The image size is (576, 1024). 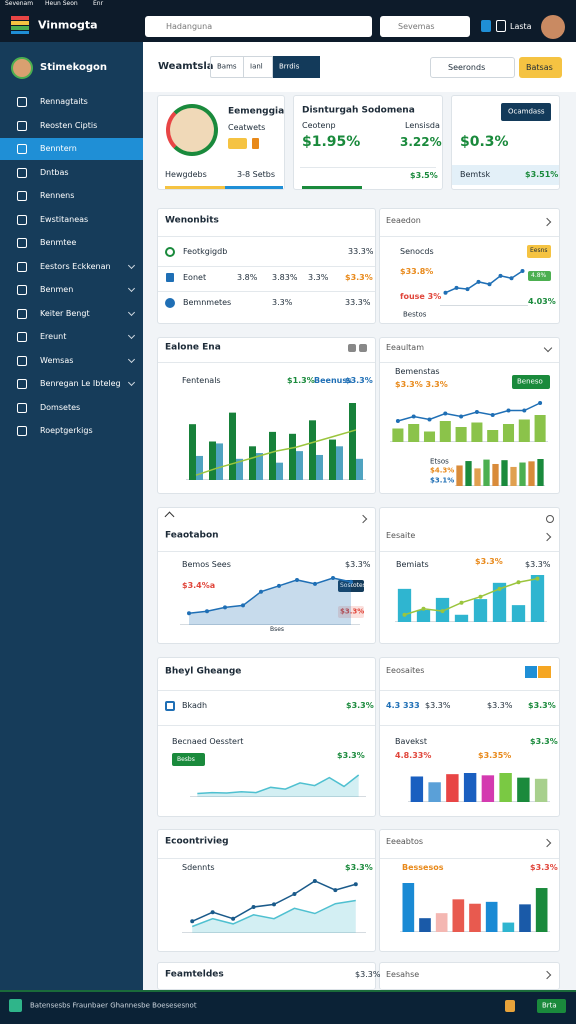 I want to click on label: 4.8%, so click(x=539, y=275).